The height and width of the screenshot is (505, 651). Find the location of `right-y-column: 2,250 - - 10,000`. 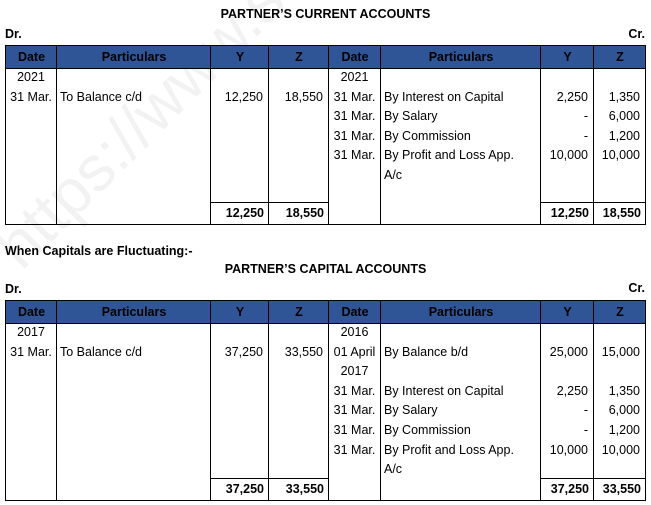

right-y-column: 2,250 - - 10,000 is located at coordinates (567, 117).